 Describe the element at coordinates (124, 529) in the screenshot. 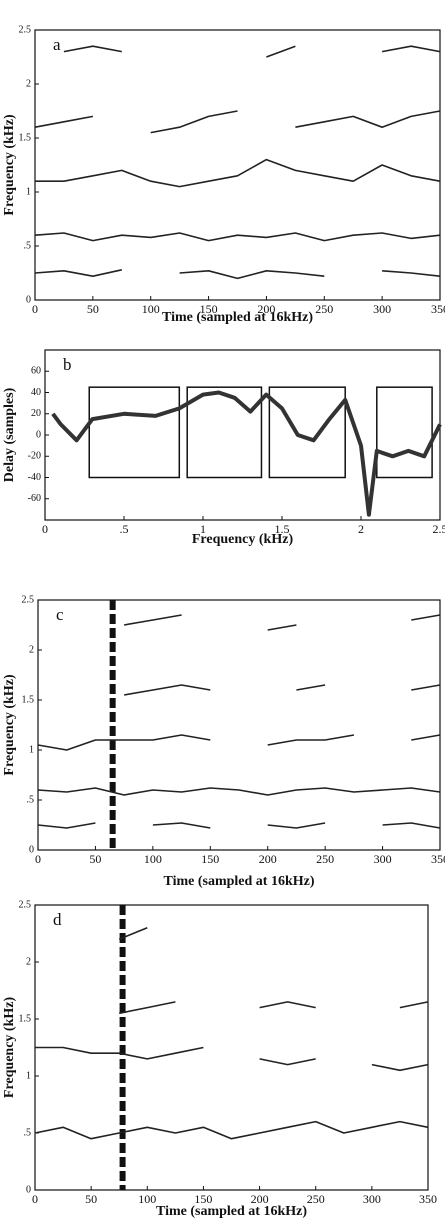

I see `x-tick-label: .5` at that location.